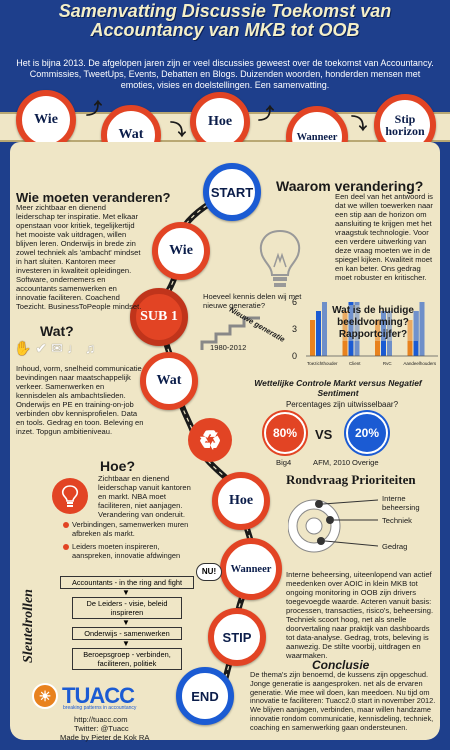  I want to click on rondvraag-item-3: Gedrag, so click(395, 546).